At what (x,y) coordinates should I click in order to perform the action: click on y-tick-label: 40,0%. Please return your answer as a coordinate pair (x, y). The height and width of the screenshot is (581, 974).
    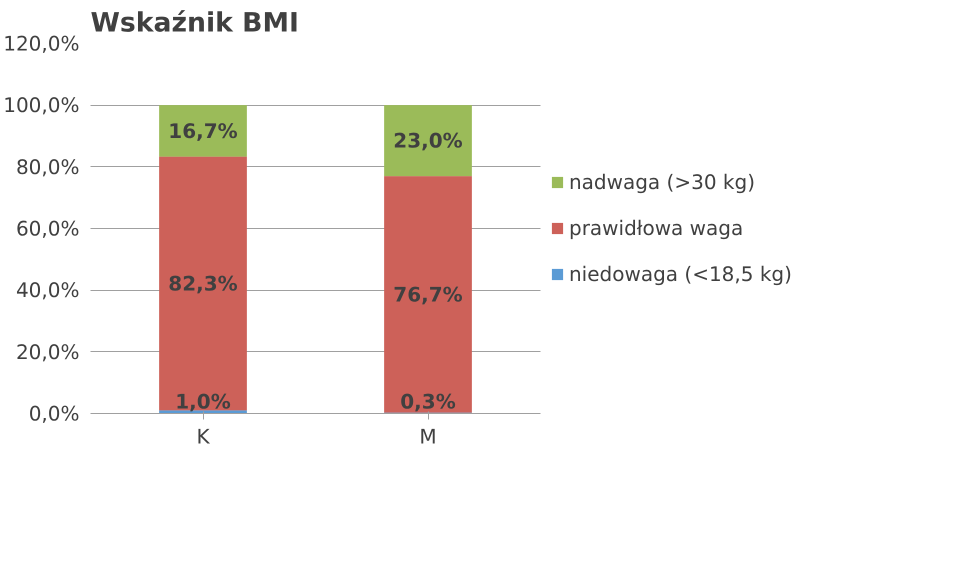
    Looking at the image, I should click on (48, 290).